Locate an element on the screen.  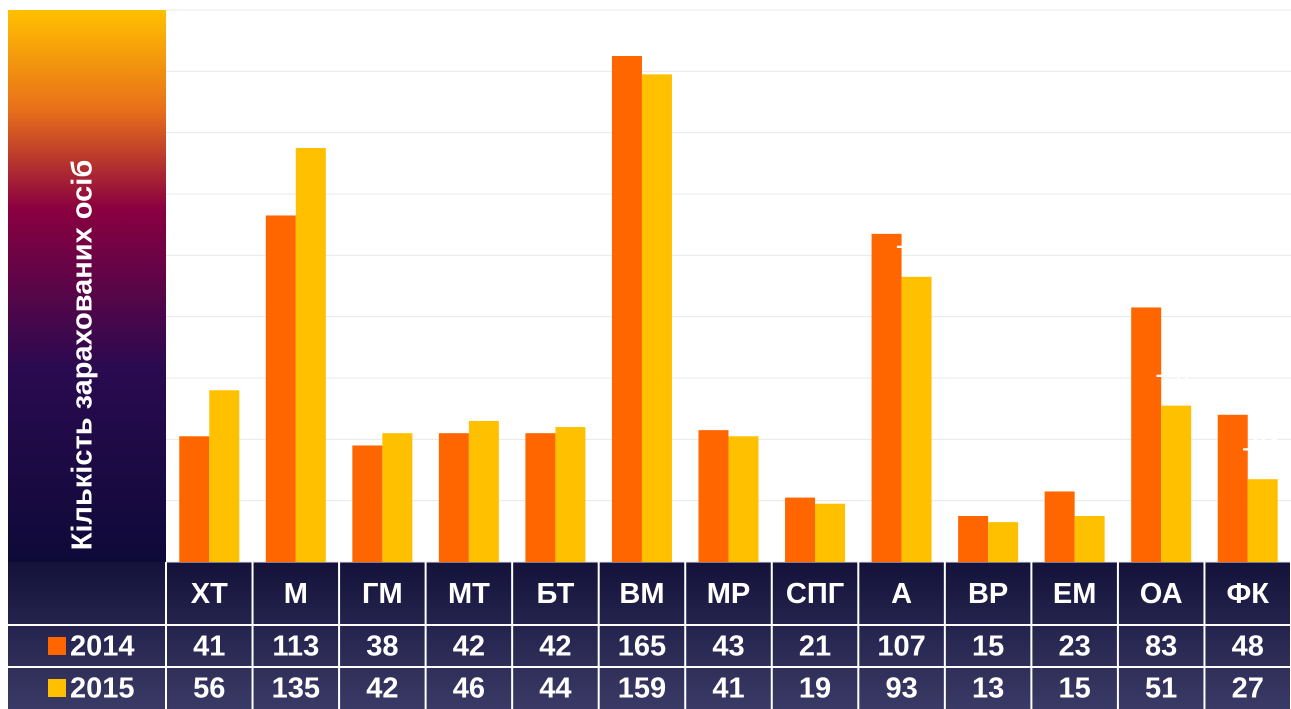
category-label: ГМ is located at coordinates (382, 594).